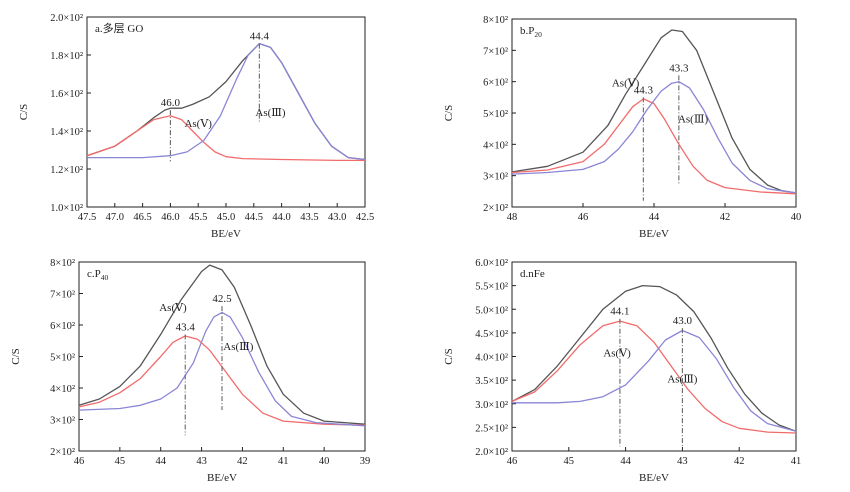 The image size is (850, 492). Describe the element at coordinates (309, 217) in the screenshot. I see `x-tick-label: 43.5` at that location.